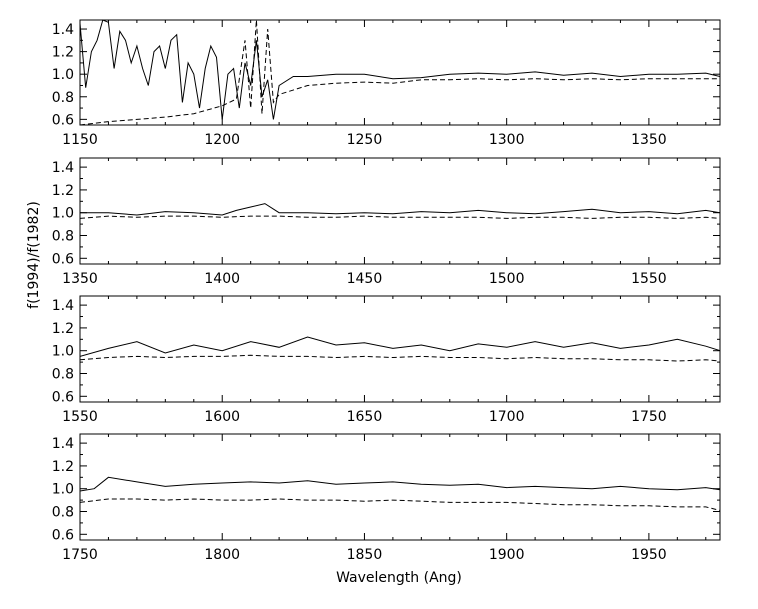  I want to click on x-tick-label: 1500, so click(507, 279).